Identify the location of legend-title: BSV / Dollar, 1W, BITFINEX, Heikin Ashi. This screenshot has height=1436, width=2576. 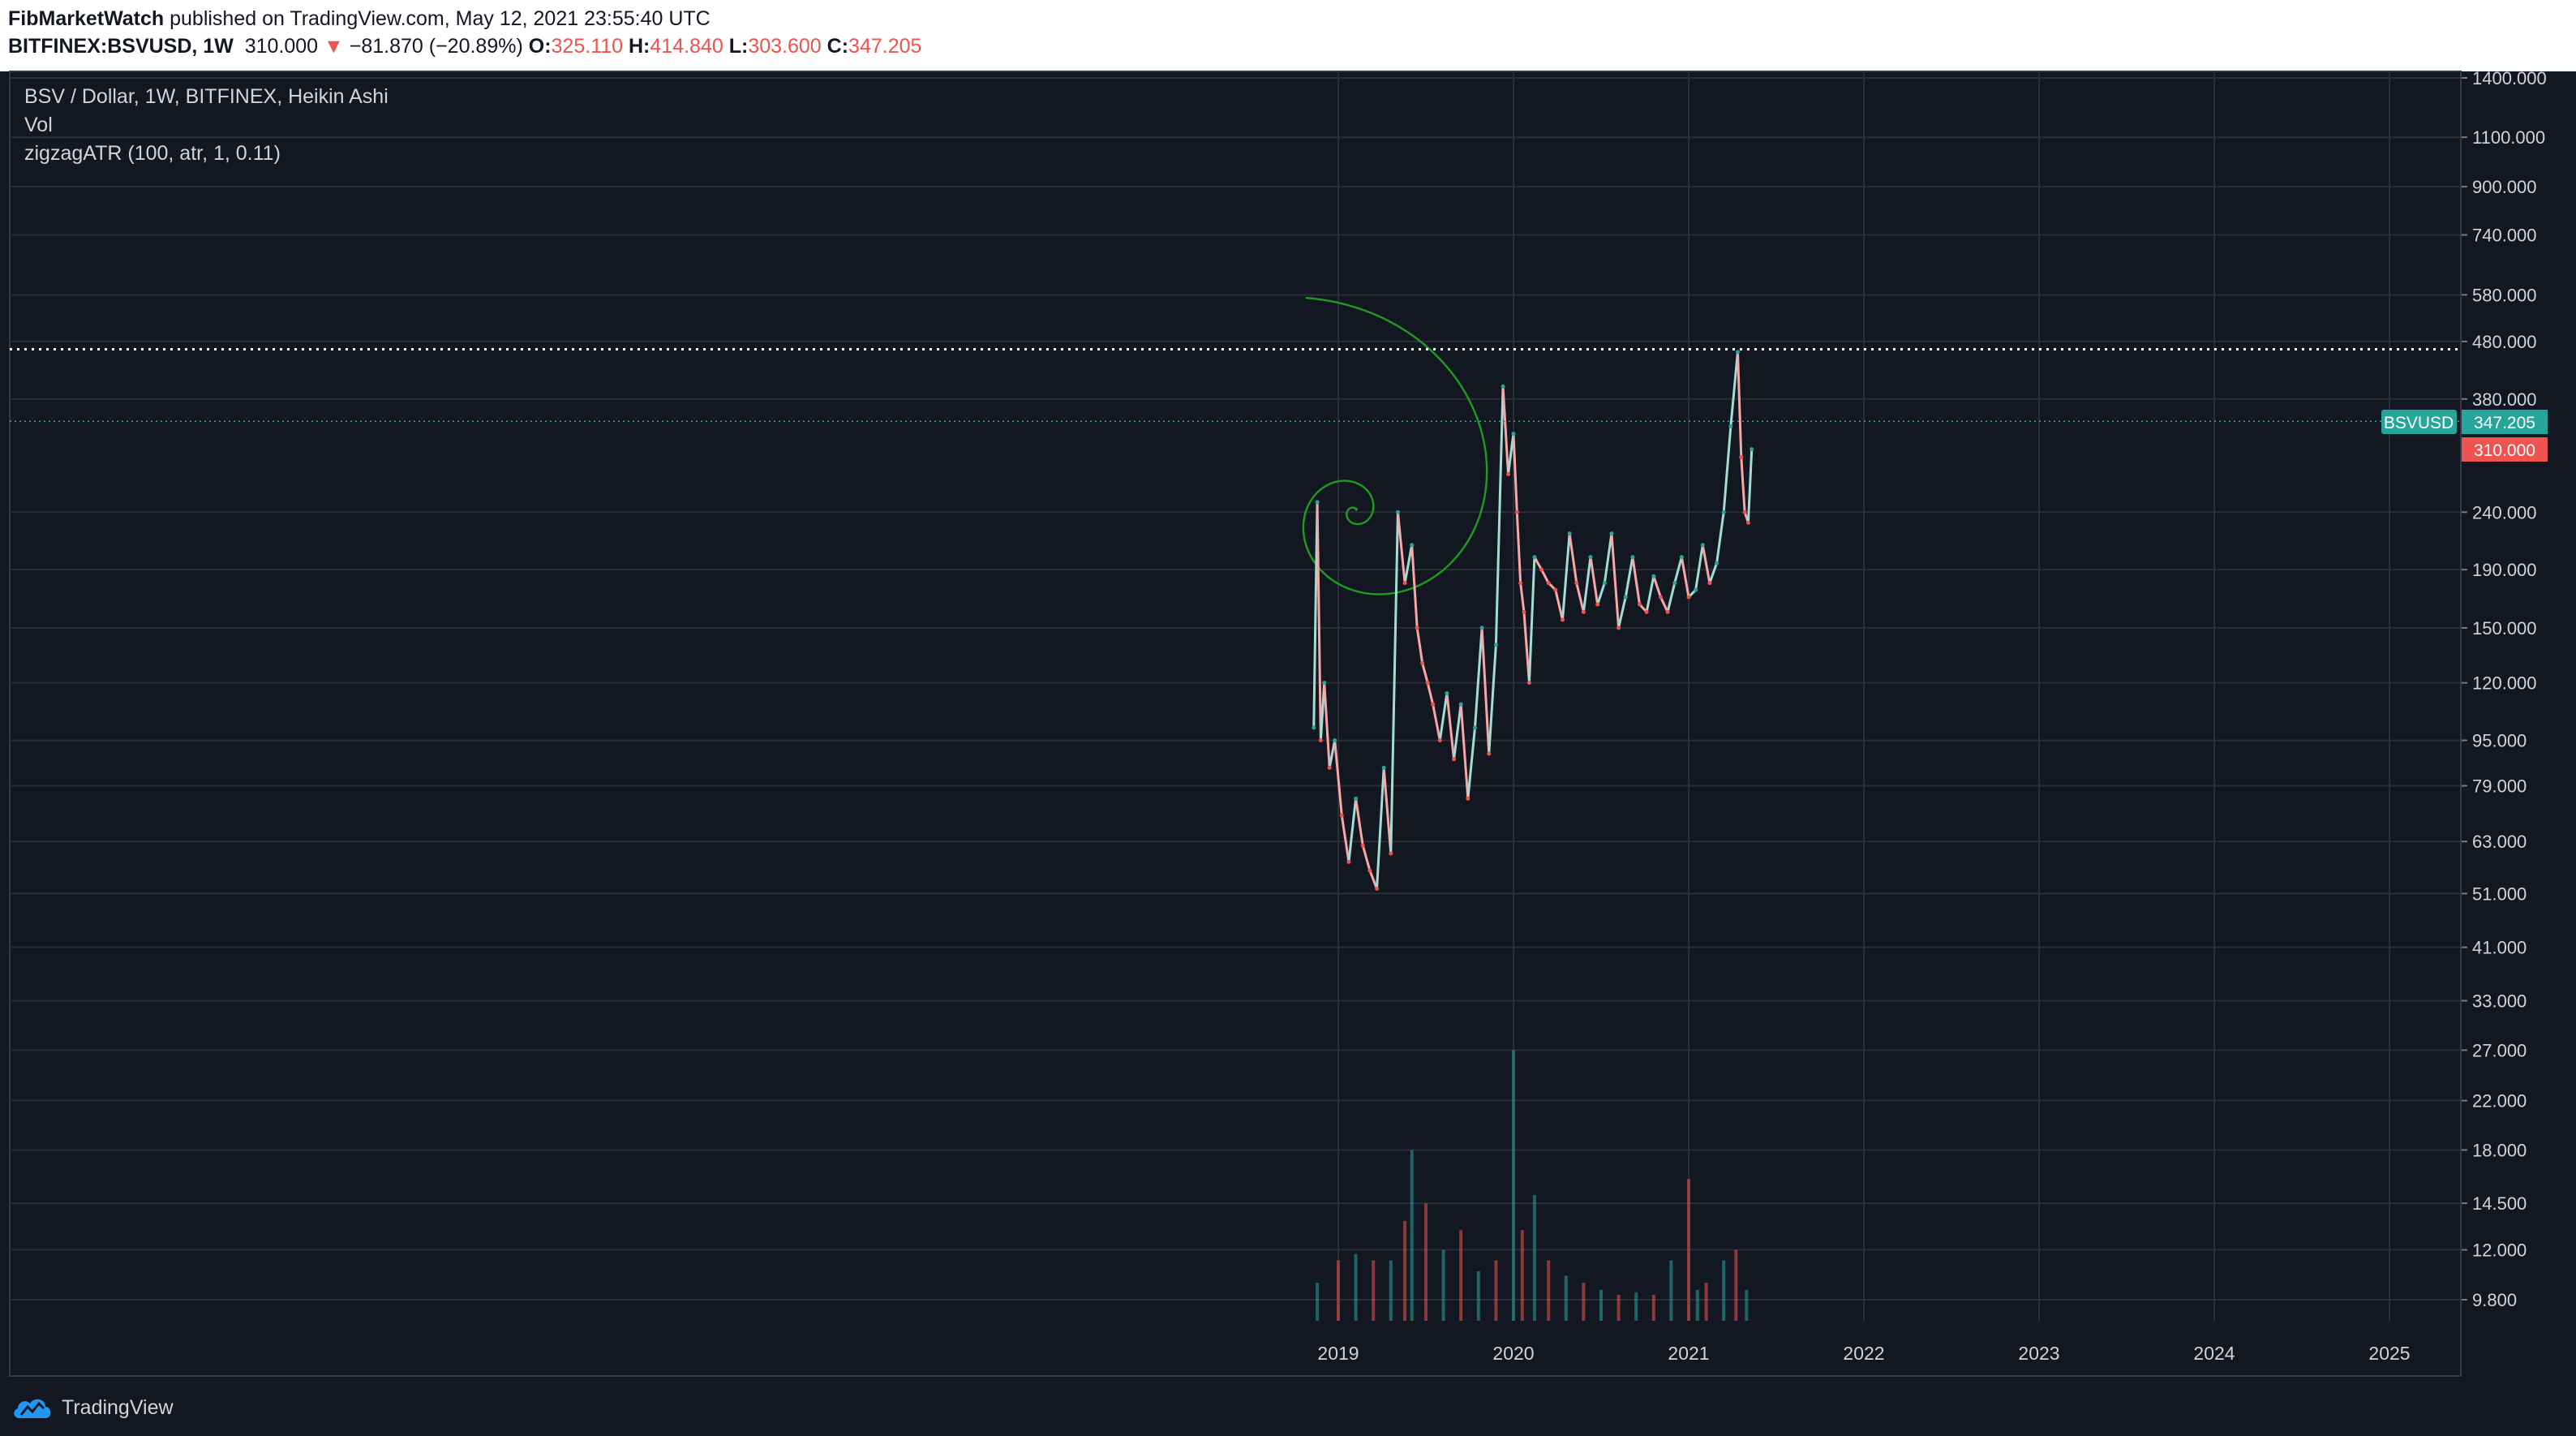
(206, 97).